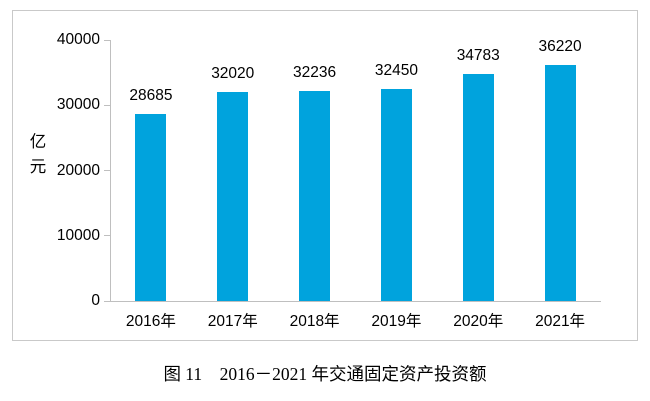 The height and width of the screenshot is (401, 650). What do you see at coordinates (78, 105) in the screenshot?
I see `y-tick-label: 30000` at bounding box center [78, 105].